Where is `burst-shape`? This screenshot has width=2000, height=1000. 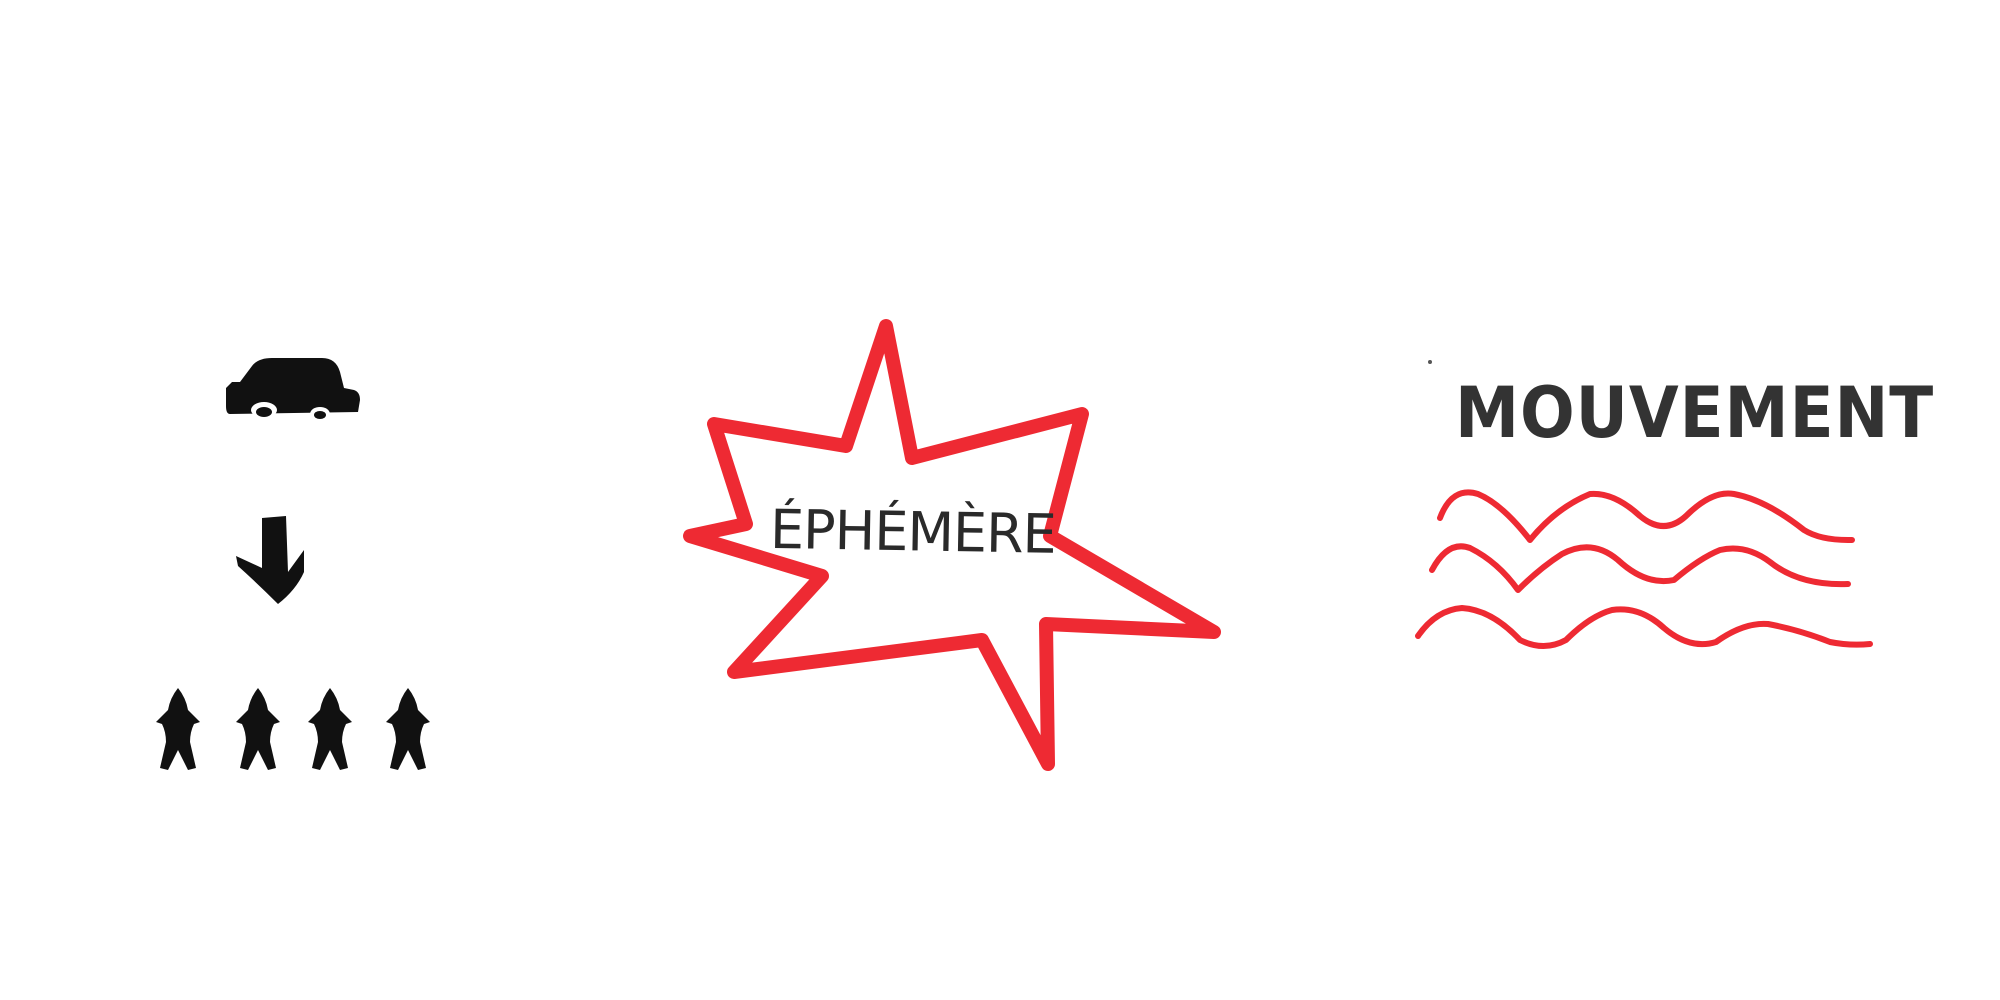
burst-shape is located at coordinates (952, 545).